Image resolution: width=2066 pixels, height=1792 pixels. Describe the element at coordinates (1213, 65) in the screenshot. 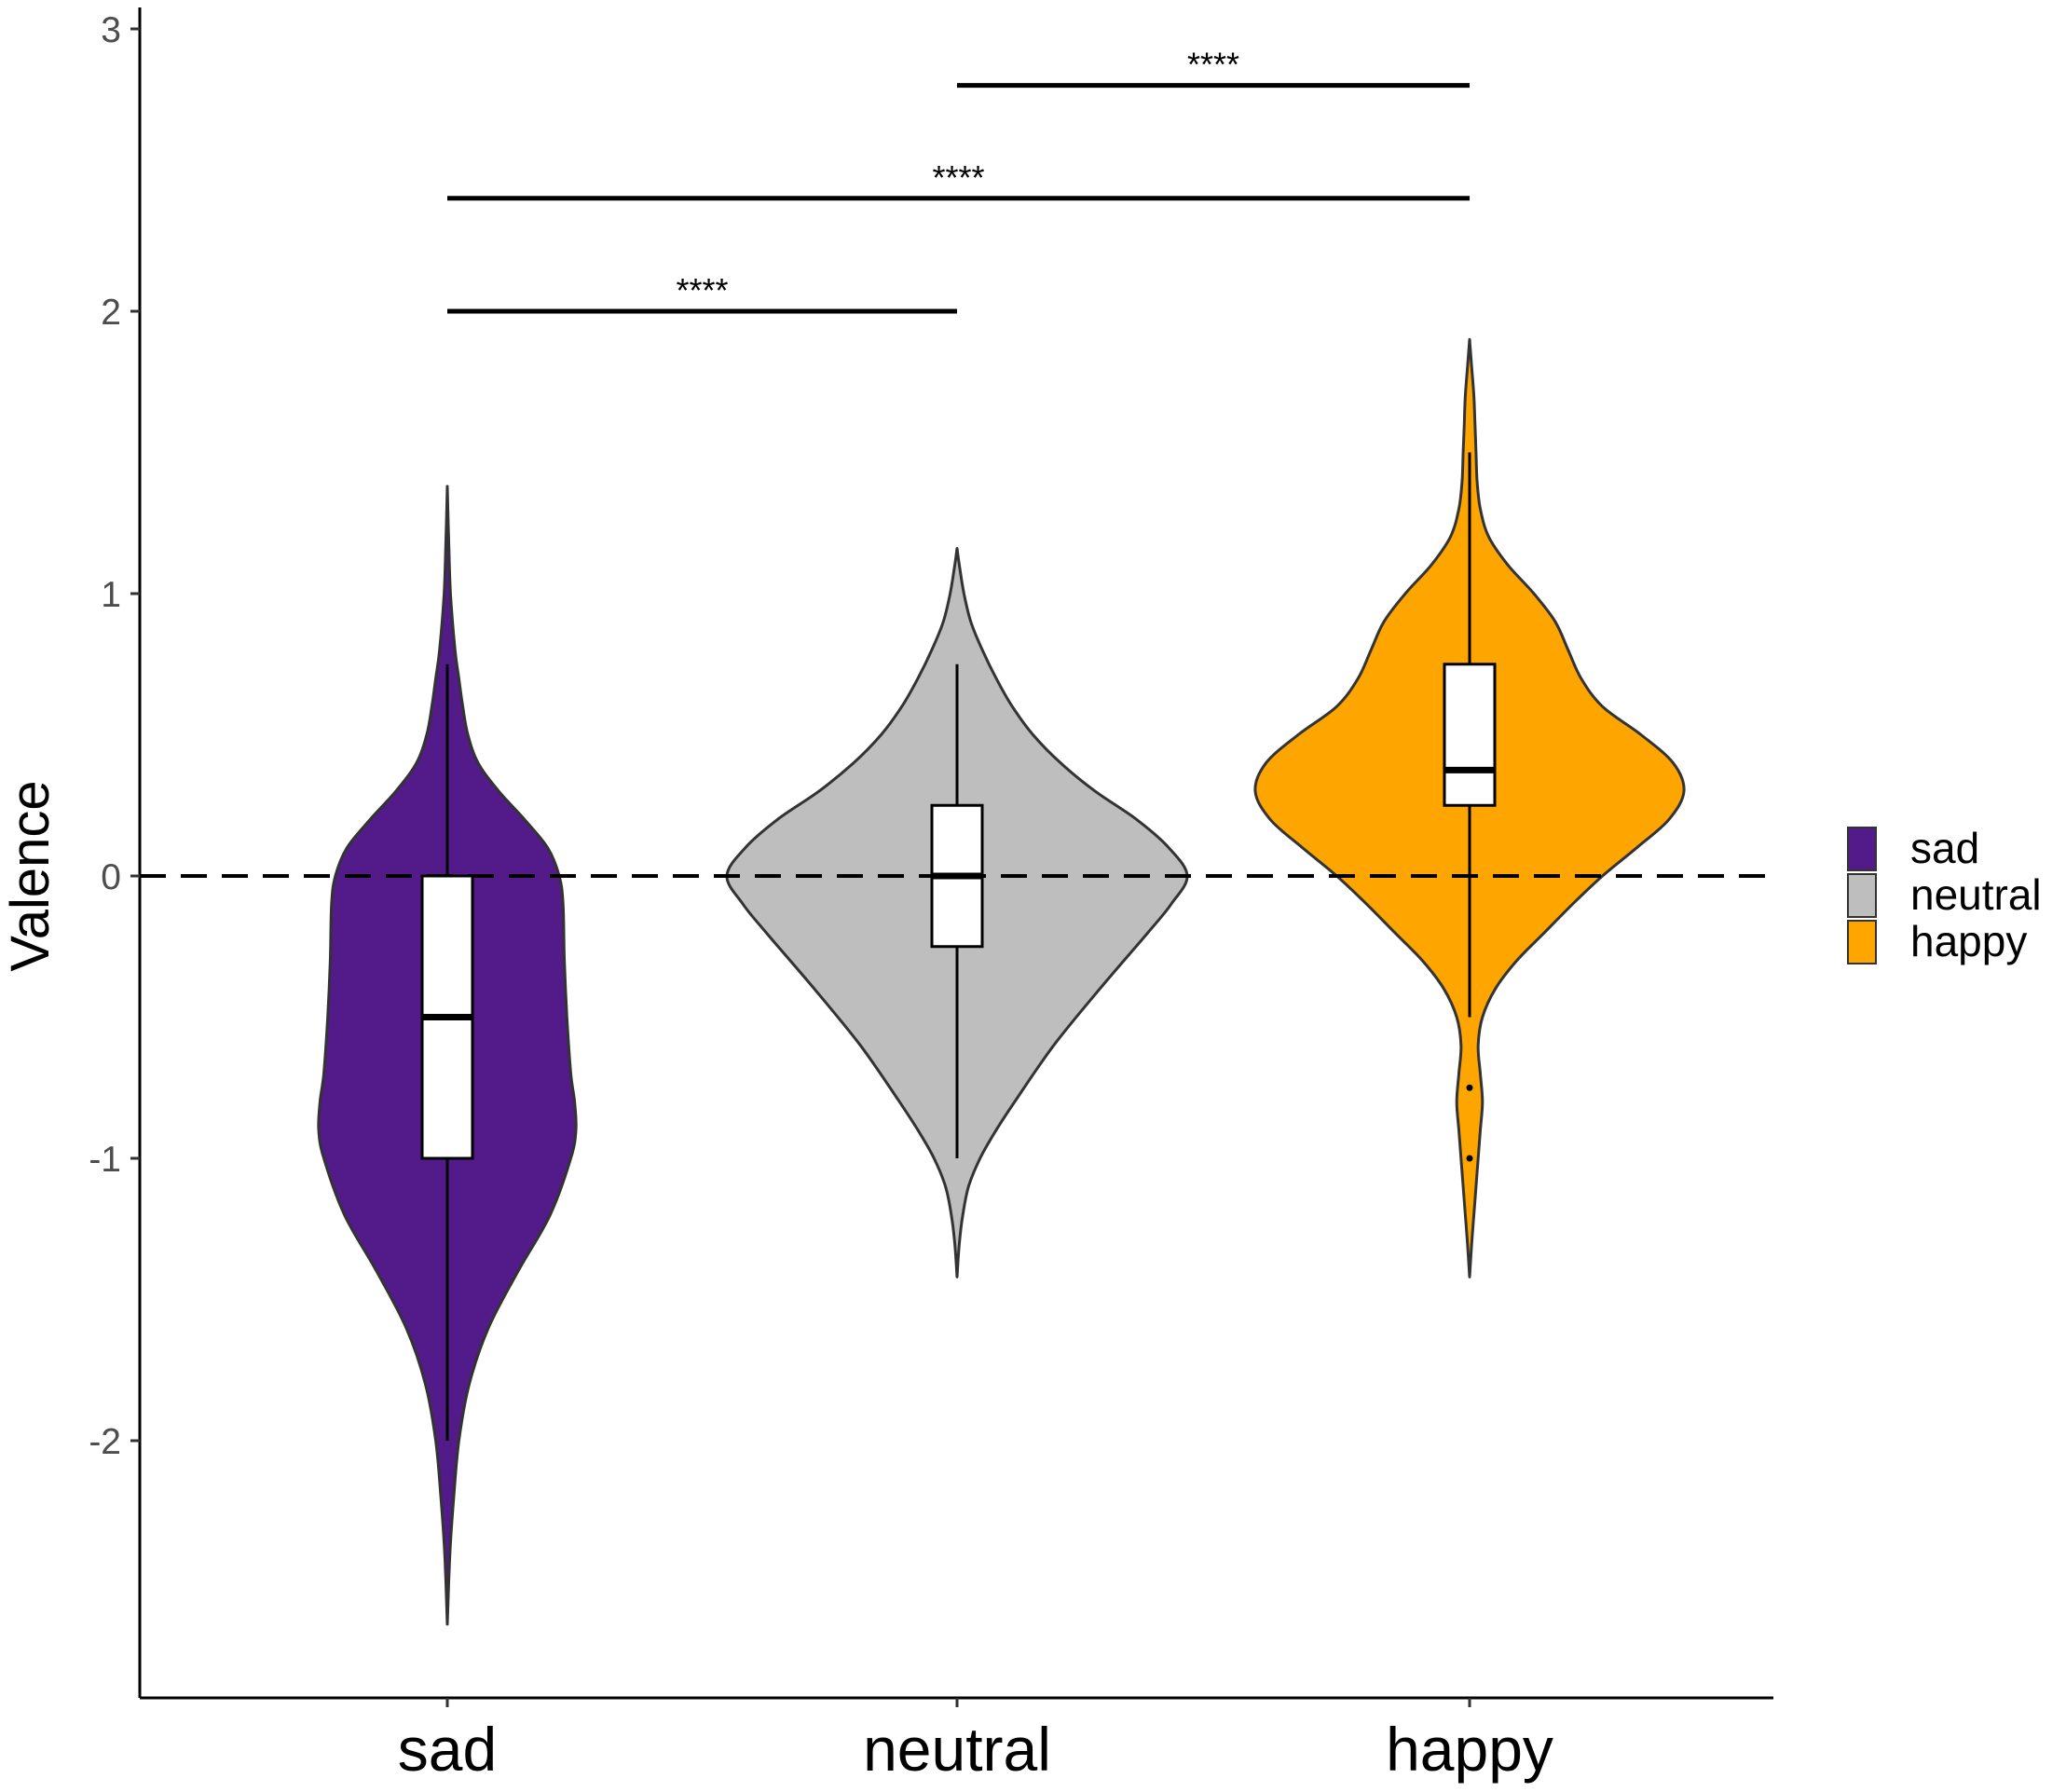

I see `significance-label-neutral-happy: ****` at that location.